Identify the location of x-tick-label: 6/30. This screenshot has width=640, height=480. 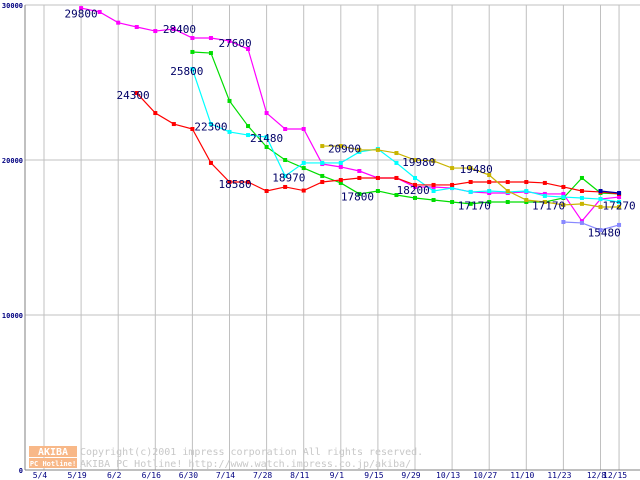
(188, 475).